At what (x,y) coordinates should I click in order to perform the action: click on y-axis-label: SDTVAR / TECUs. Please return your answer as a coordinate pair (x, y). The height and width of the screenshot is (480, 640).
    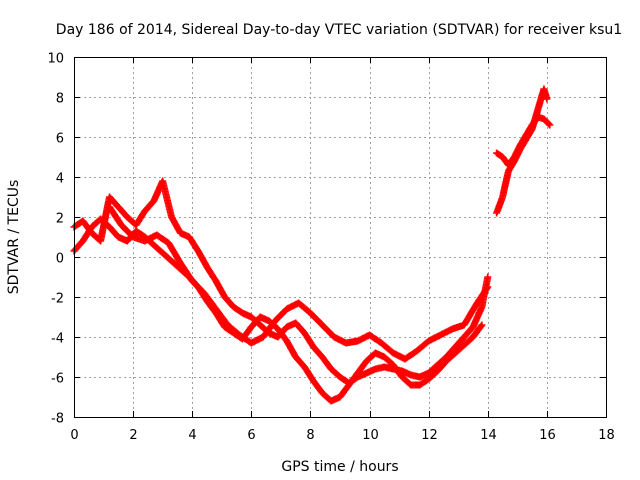
    Looking at the image, I should click on (14, 237).